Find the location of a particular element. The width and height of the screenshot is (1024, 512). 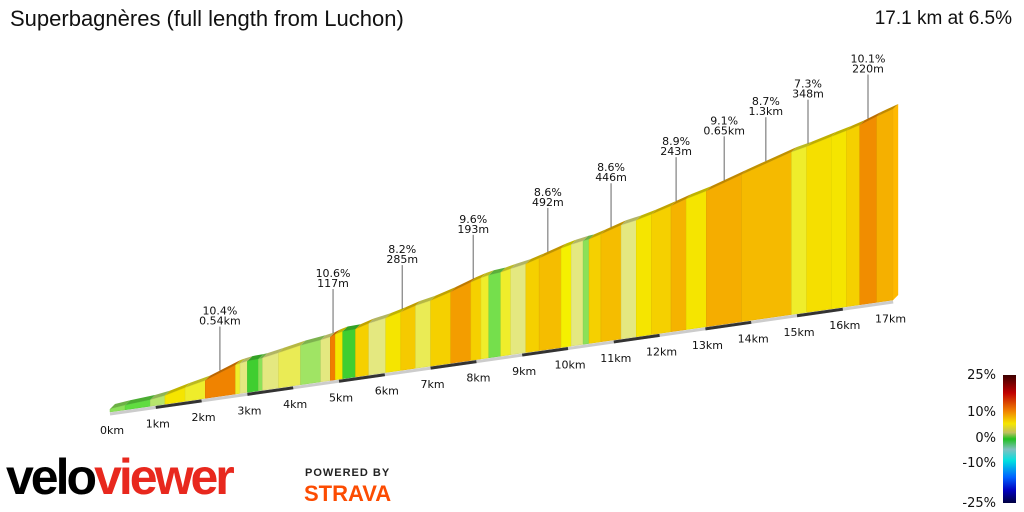

x-tick-label: 14km is located at coordinates (753, 338).